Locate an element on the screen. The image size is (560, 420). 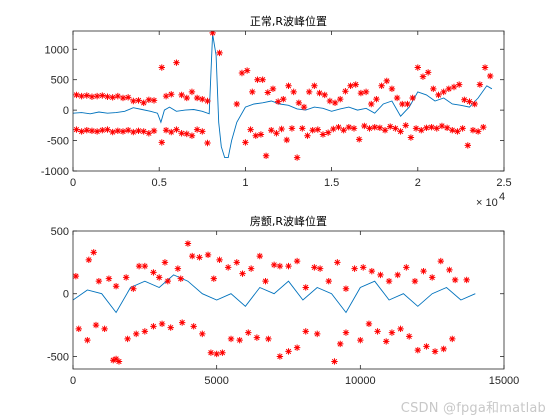
x-tick-label: 2.5 is located at coordinates (503, 183).